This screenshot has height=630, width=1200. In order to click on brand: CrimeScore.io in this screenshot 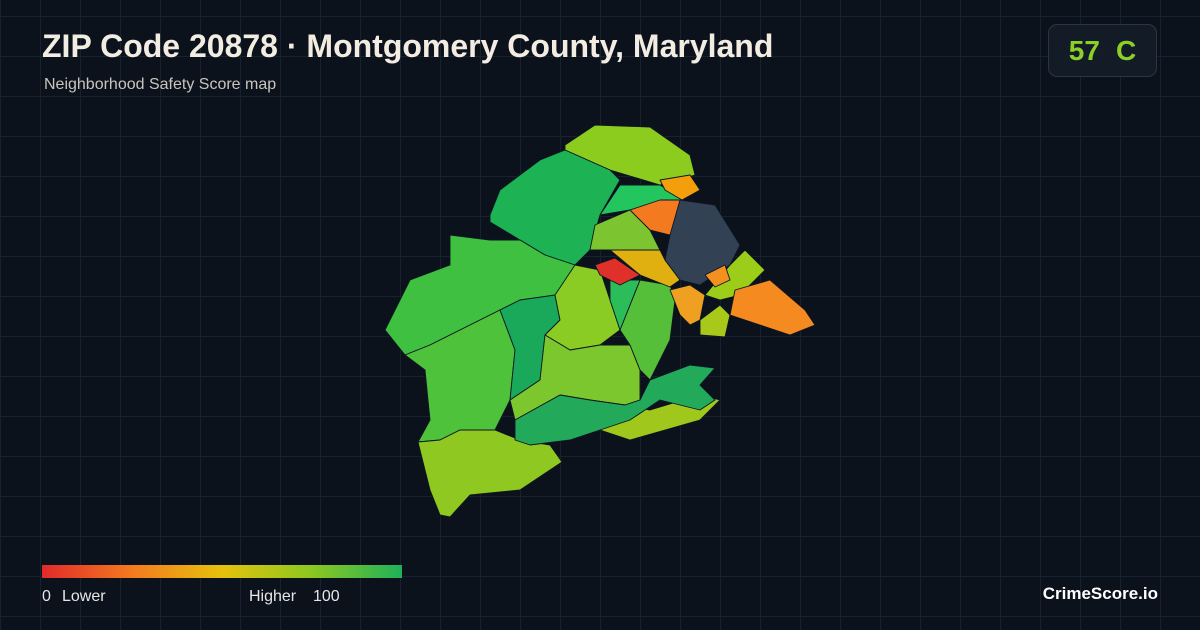, I will do `click(1100, 593)`.